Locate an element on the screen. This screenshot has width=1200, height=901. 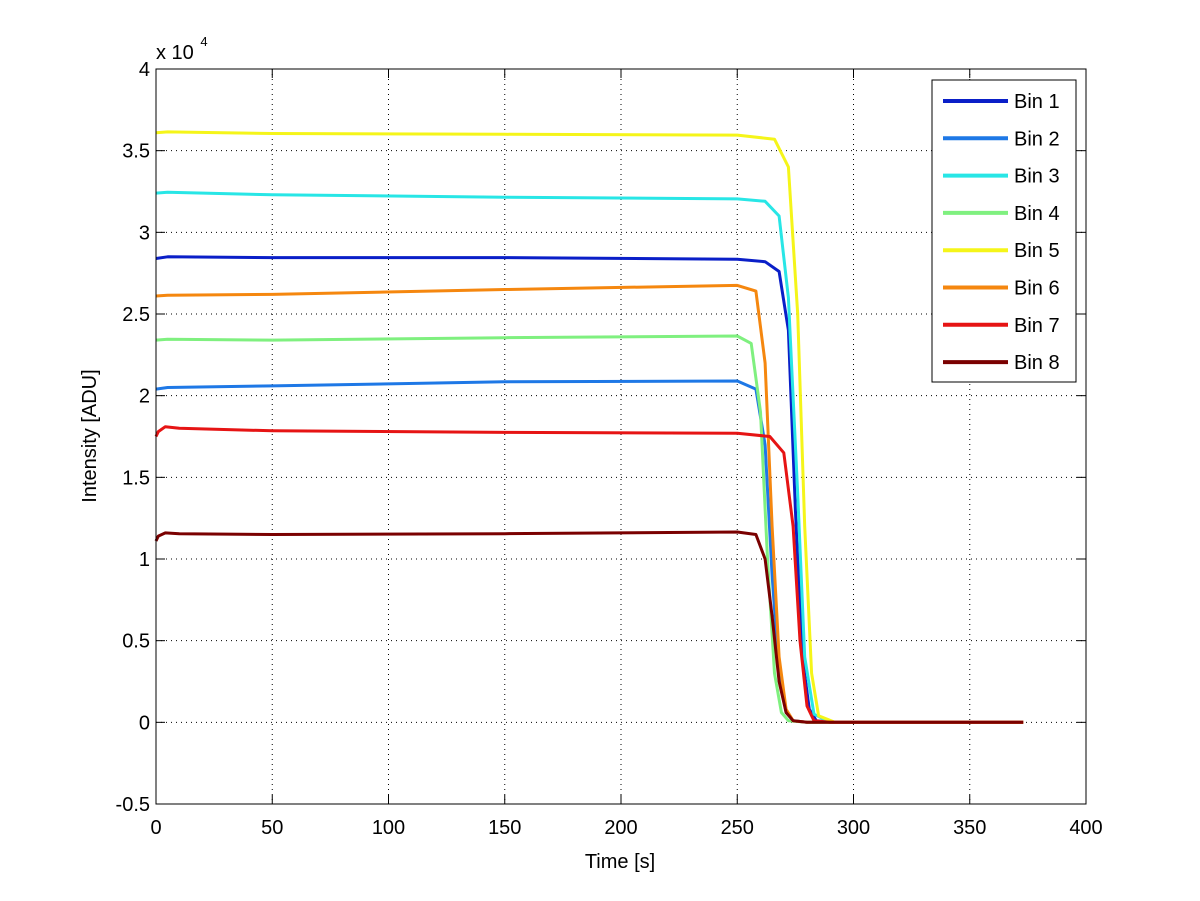
y-multiplier-exponent: 4 is located at coordinates (203, 41).